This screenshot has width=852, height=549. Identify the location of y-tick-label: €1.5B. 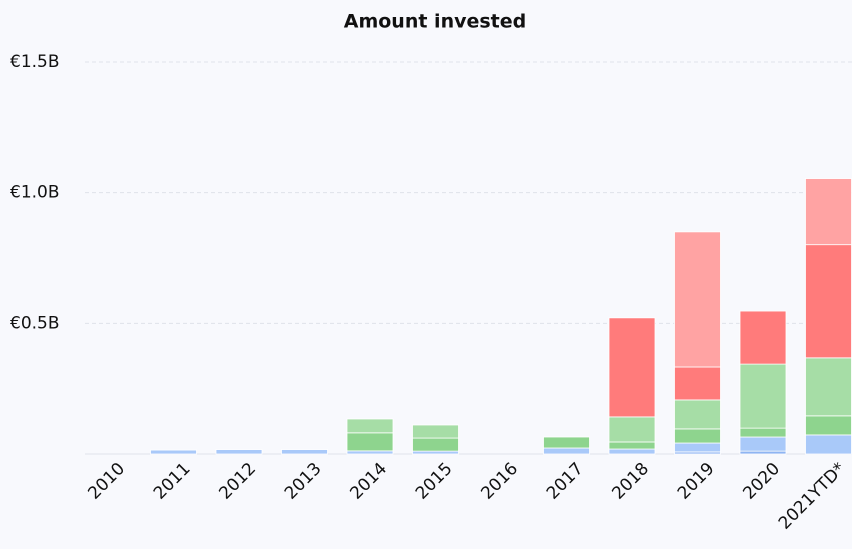
(35, 62).